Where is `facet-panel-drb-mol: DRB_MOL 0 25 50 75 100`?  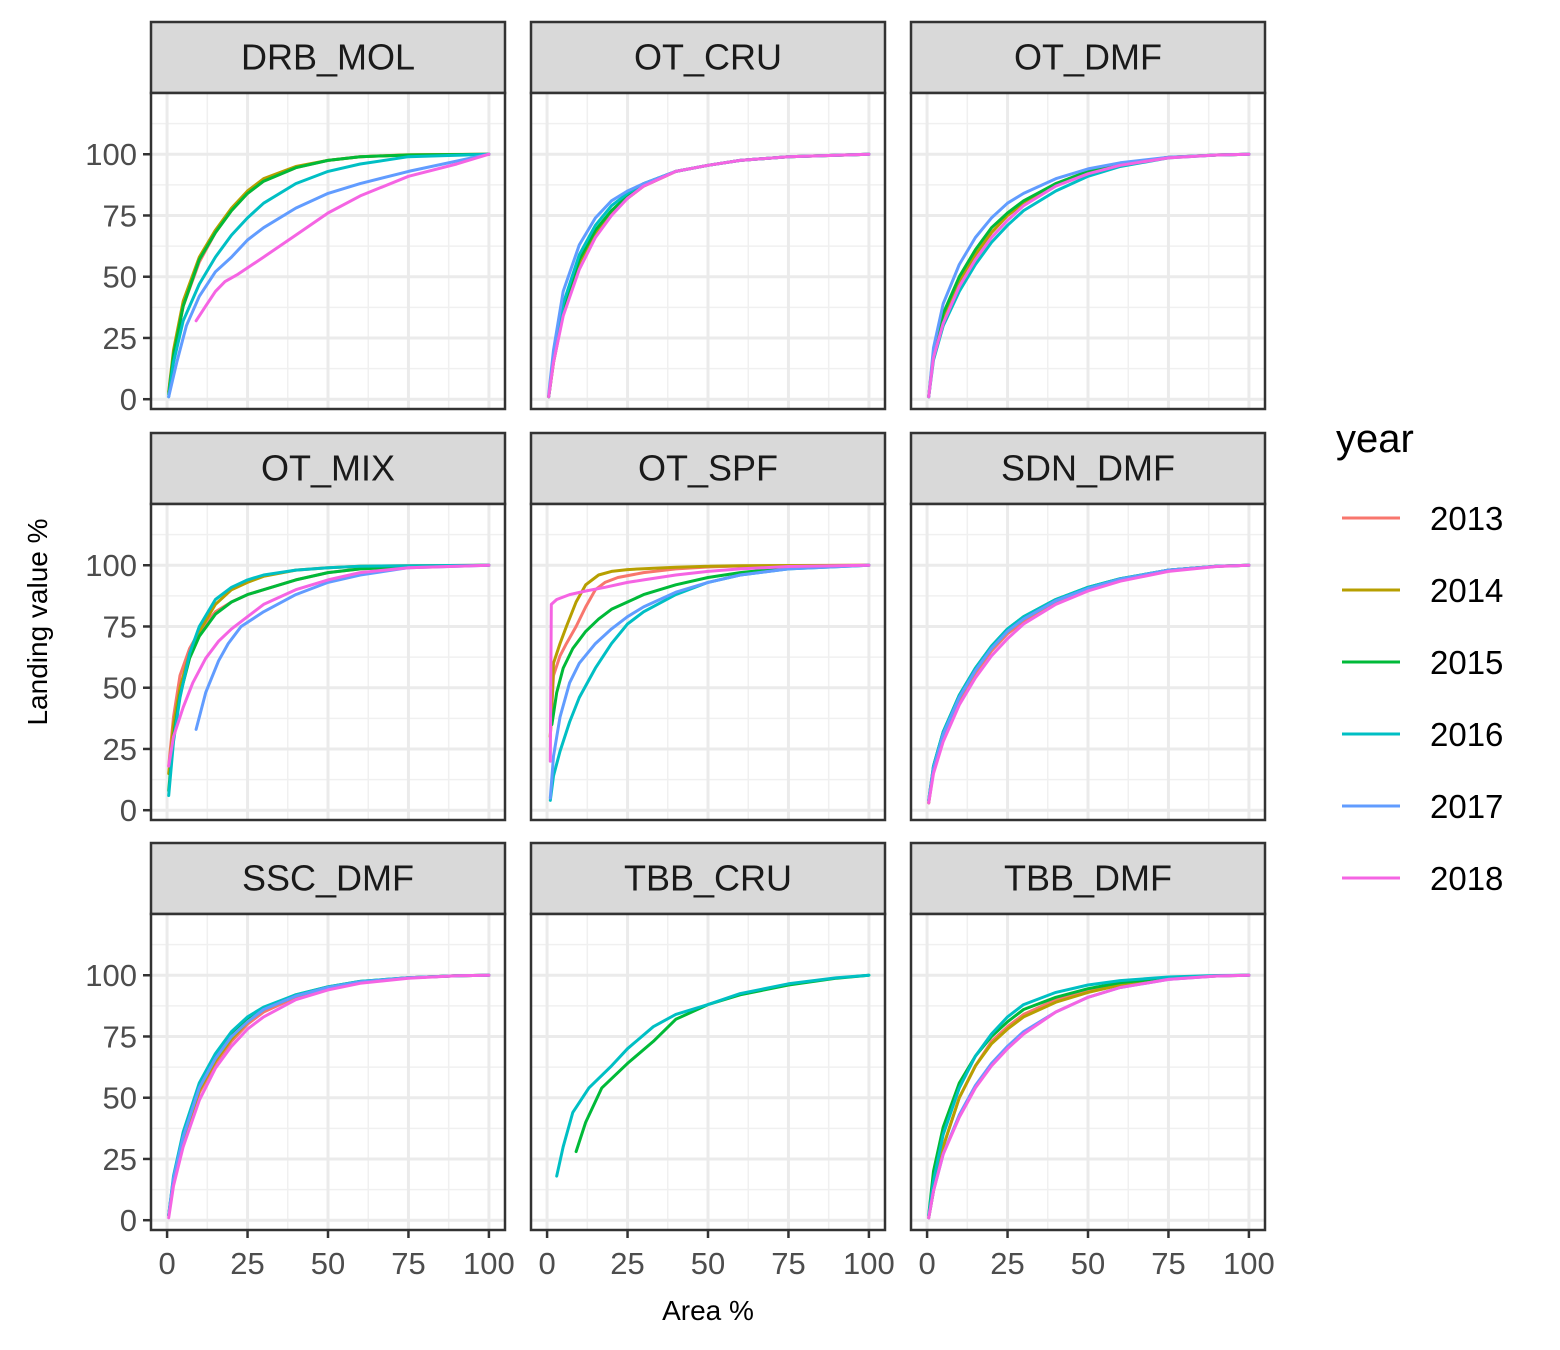
facet-panel-drb-mol: DRB_MOL 0 25 50 75 100 is located at coordinates (296, 218).